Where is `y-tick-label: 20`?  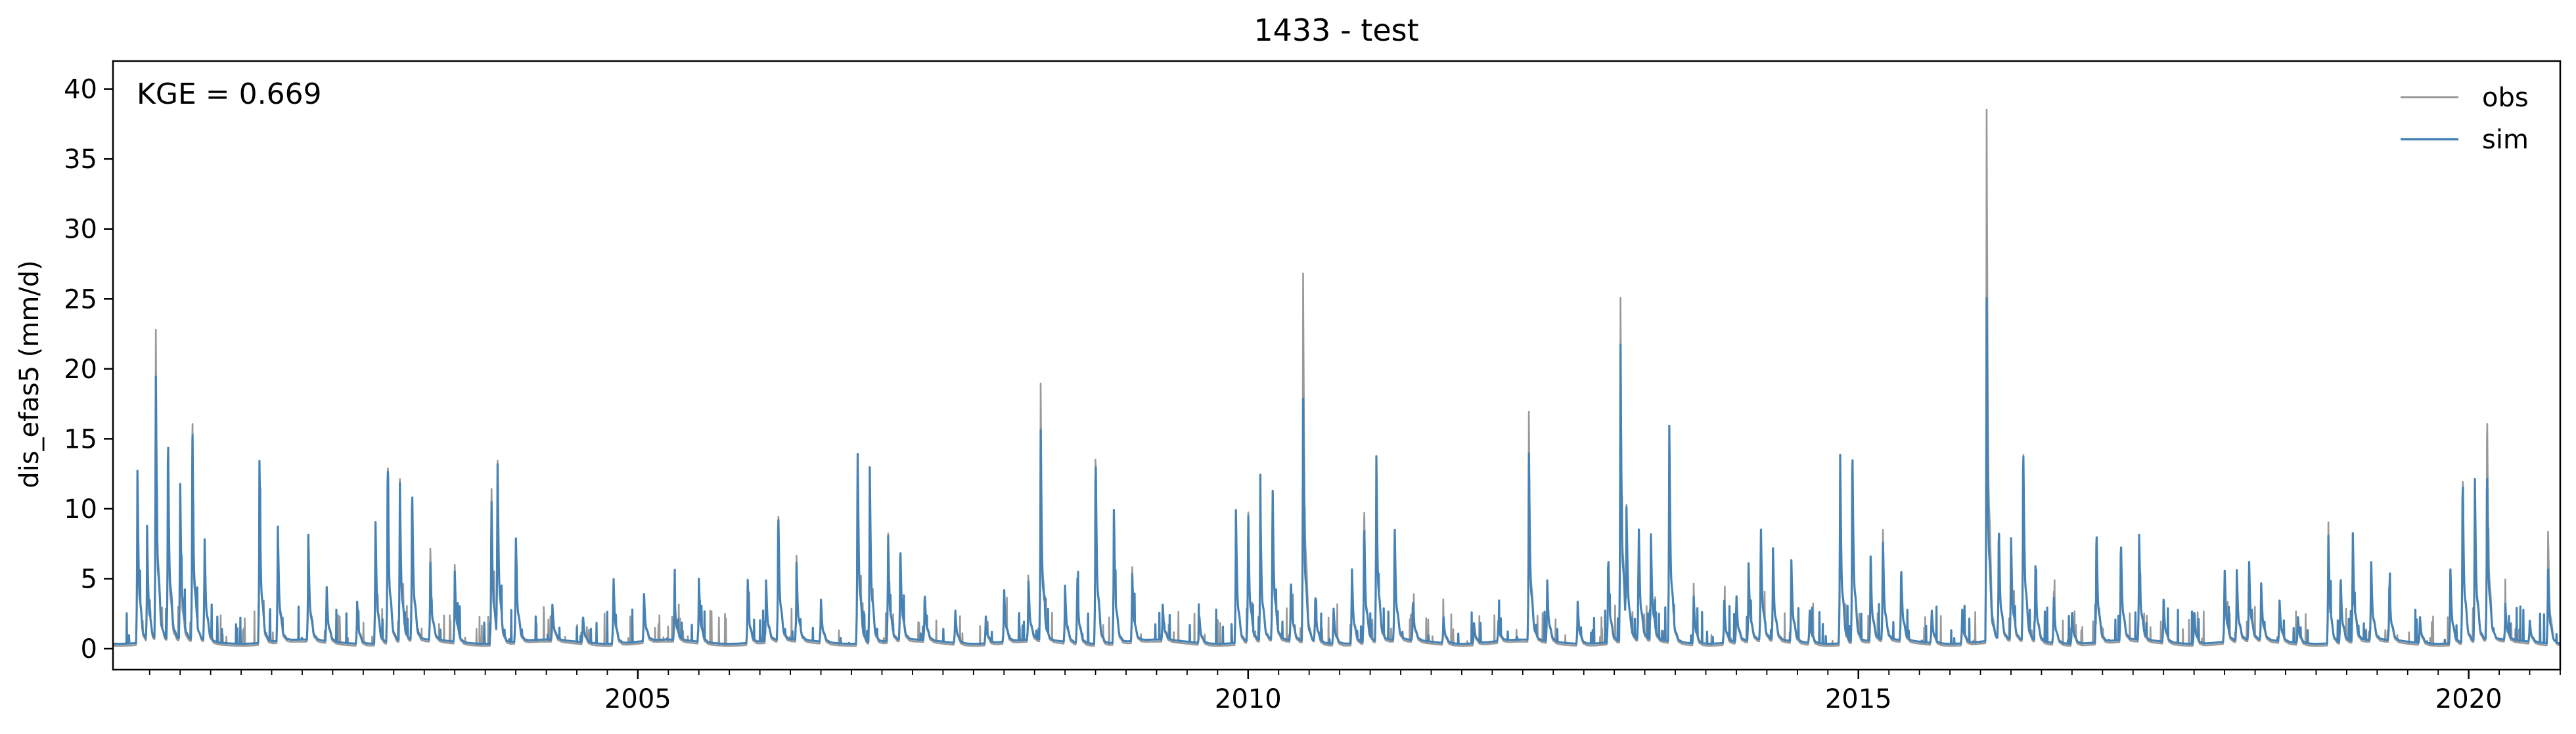
y-tick-label: 20 is located at coordinates (80, 370).